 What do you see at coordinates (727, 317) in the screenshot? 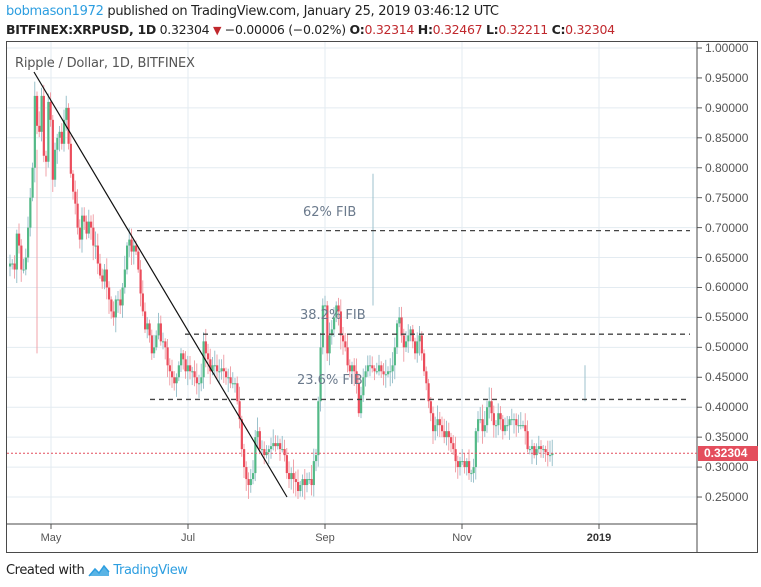
I see `price-tick: 0.55000` at bounding box center [727, 317].